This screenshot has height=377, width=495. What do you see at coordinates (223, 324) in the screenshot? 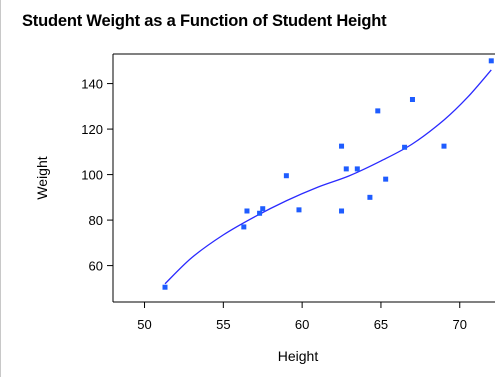
I see `x-tick-label: 55` at bounding box center [223, 324].